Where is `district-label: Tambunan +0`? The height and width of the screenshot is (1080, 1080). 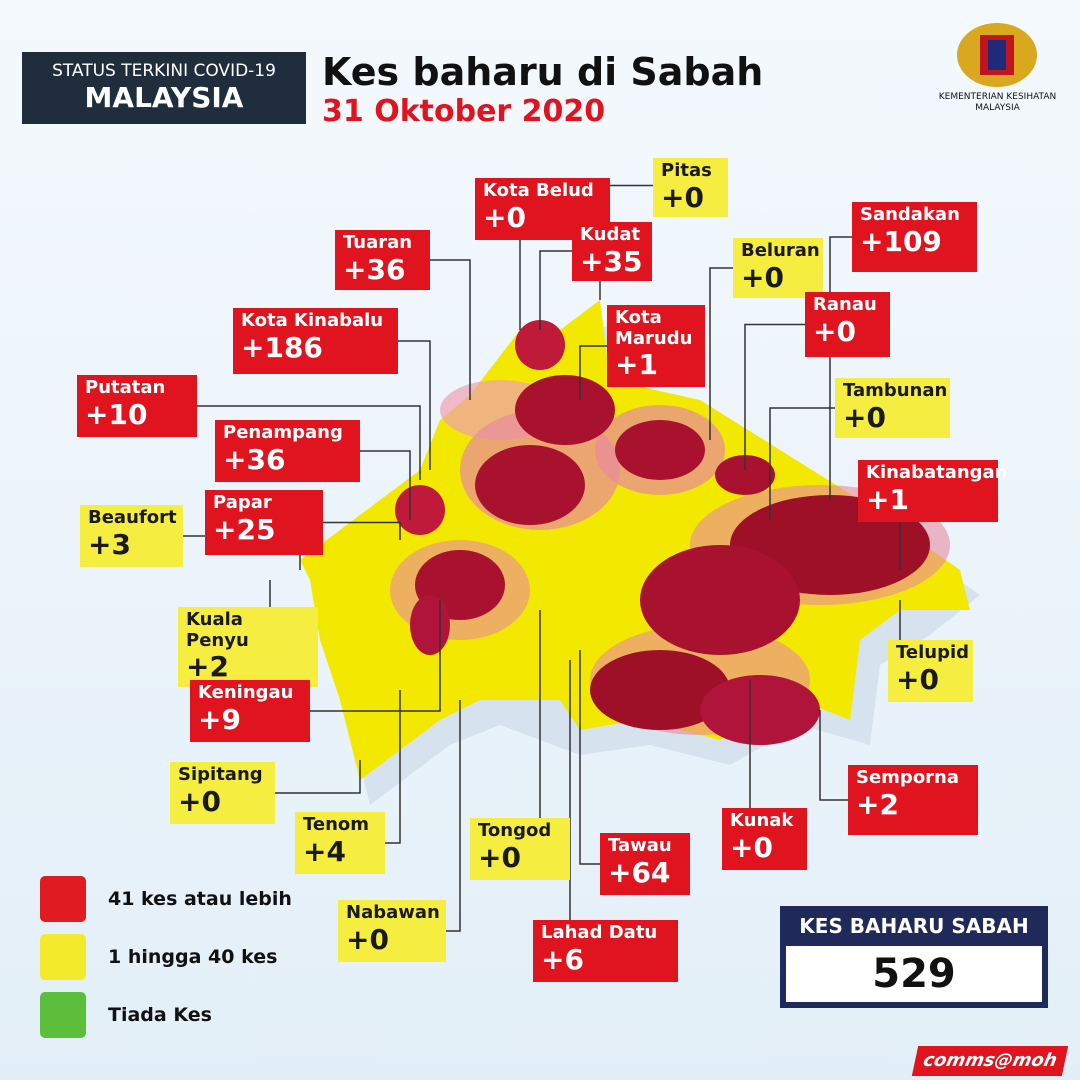 district-label: Tambunan +0 is located at coordinates (892, 408).